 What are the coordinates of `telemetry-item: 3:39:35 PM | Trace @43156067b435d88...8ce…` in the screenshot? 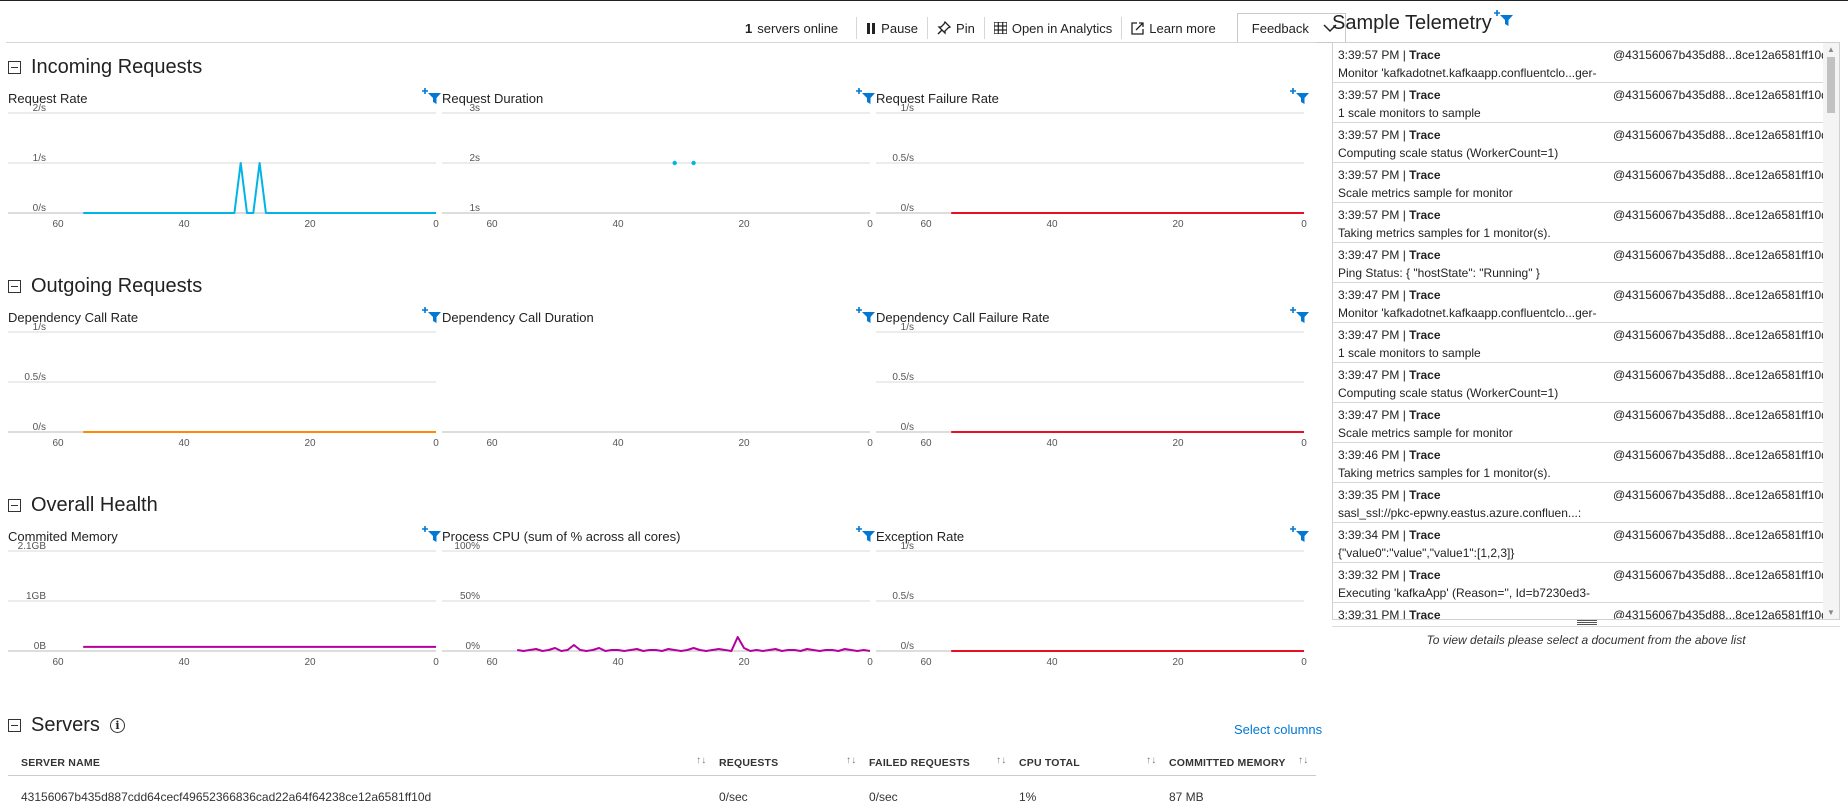 It's located at (1580, 503).